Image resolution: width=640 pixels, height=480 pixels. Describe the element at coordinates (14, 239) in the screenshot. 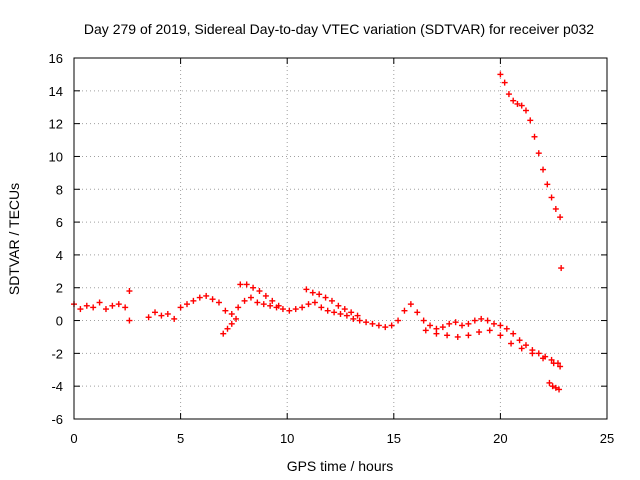

I see `y-axis-label: SDTVAR / TECUs` at that location.